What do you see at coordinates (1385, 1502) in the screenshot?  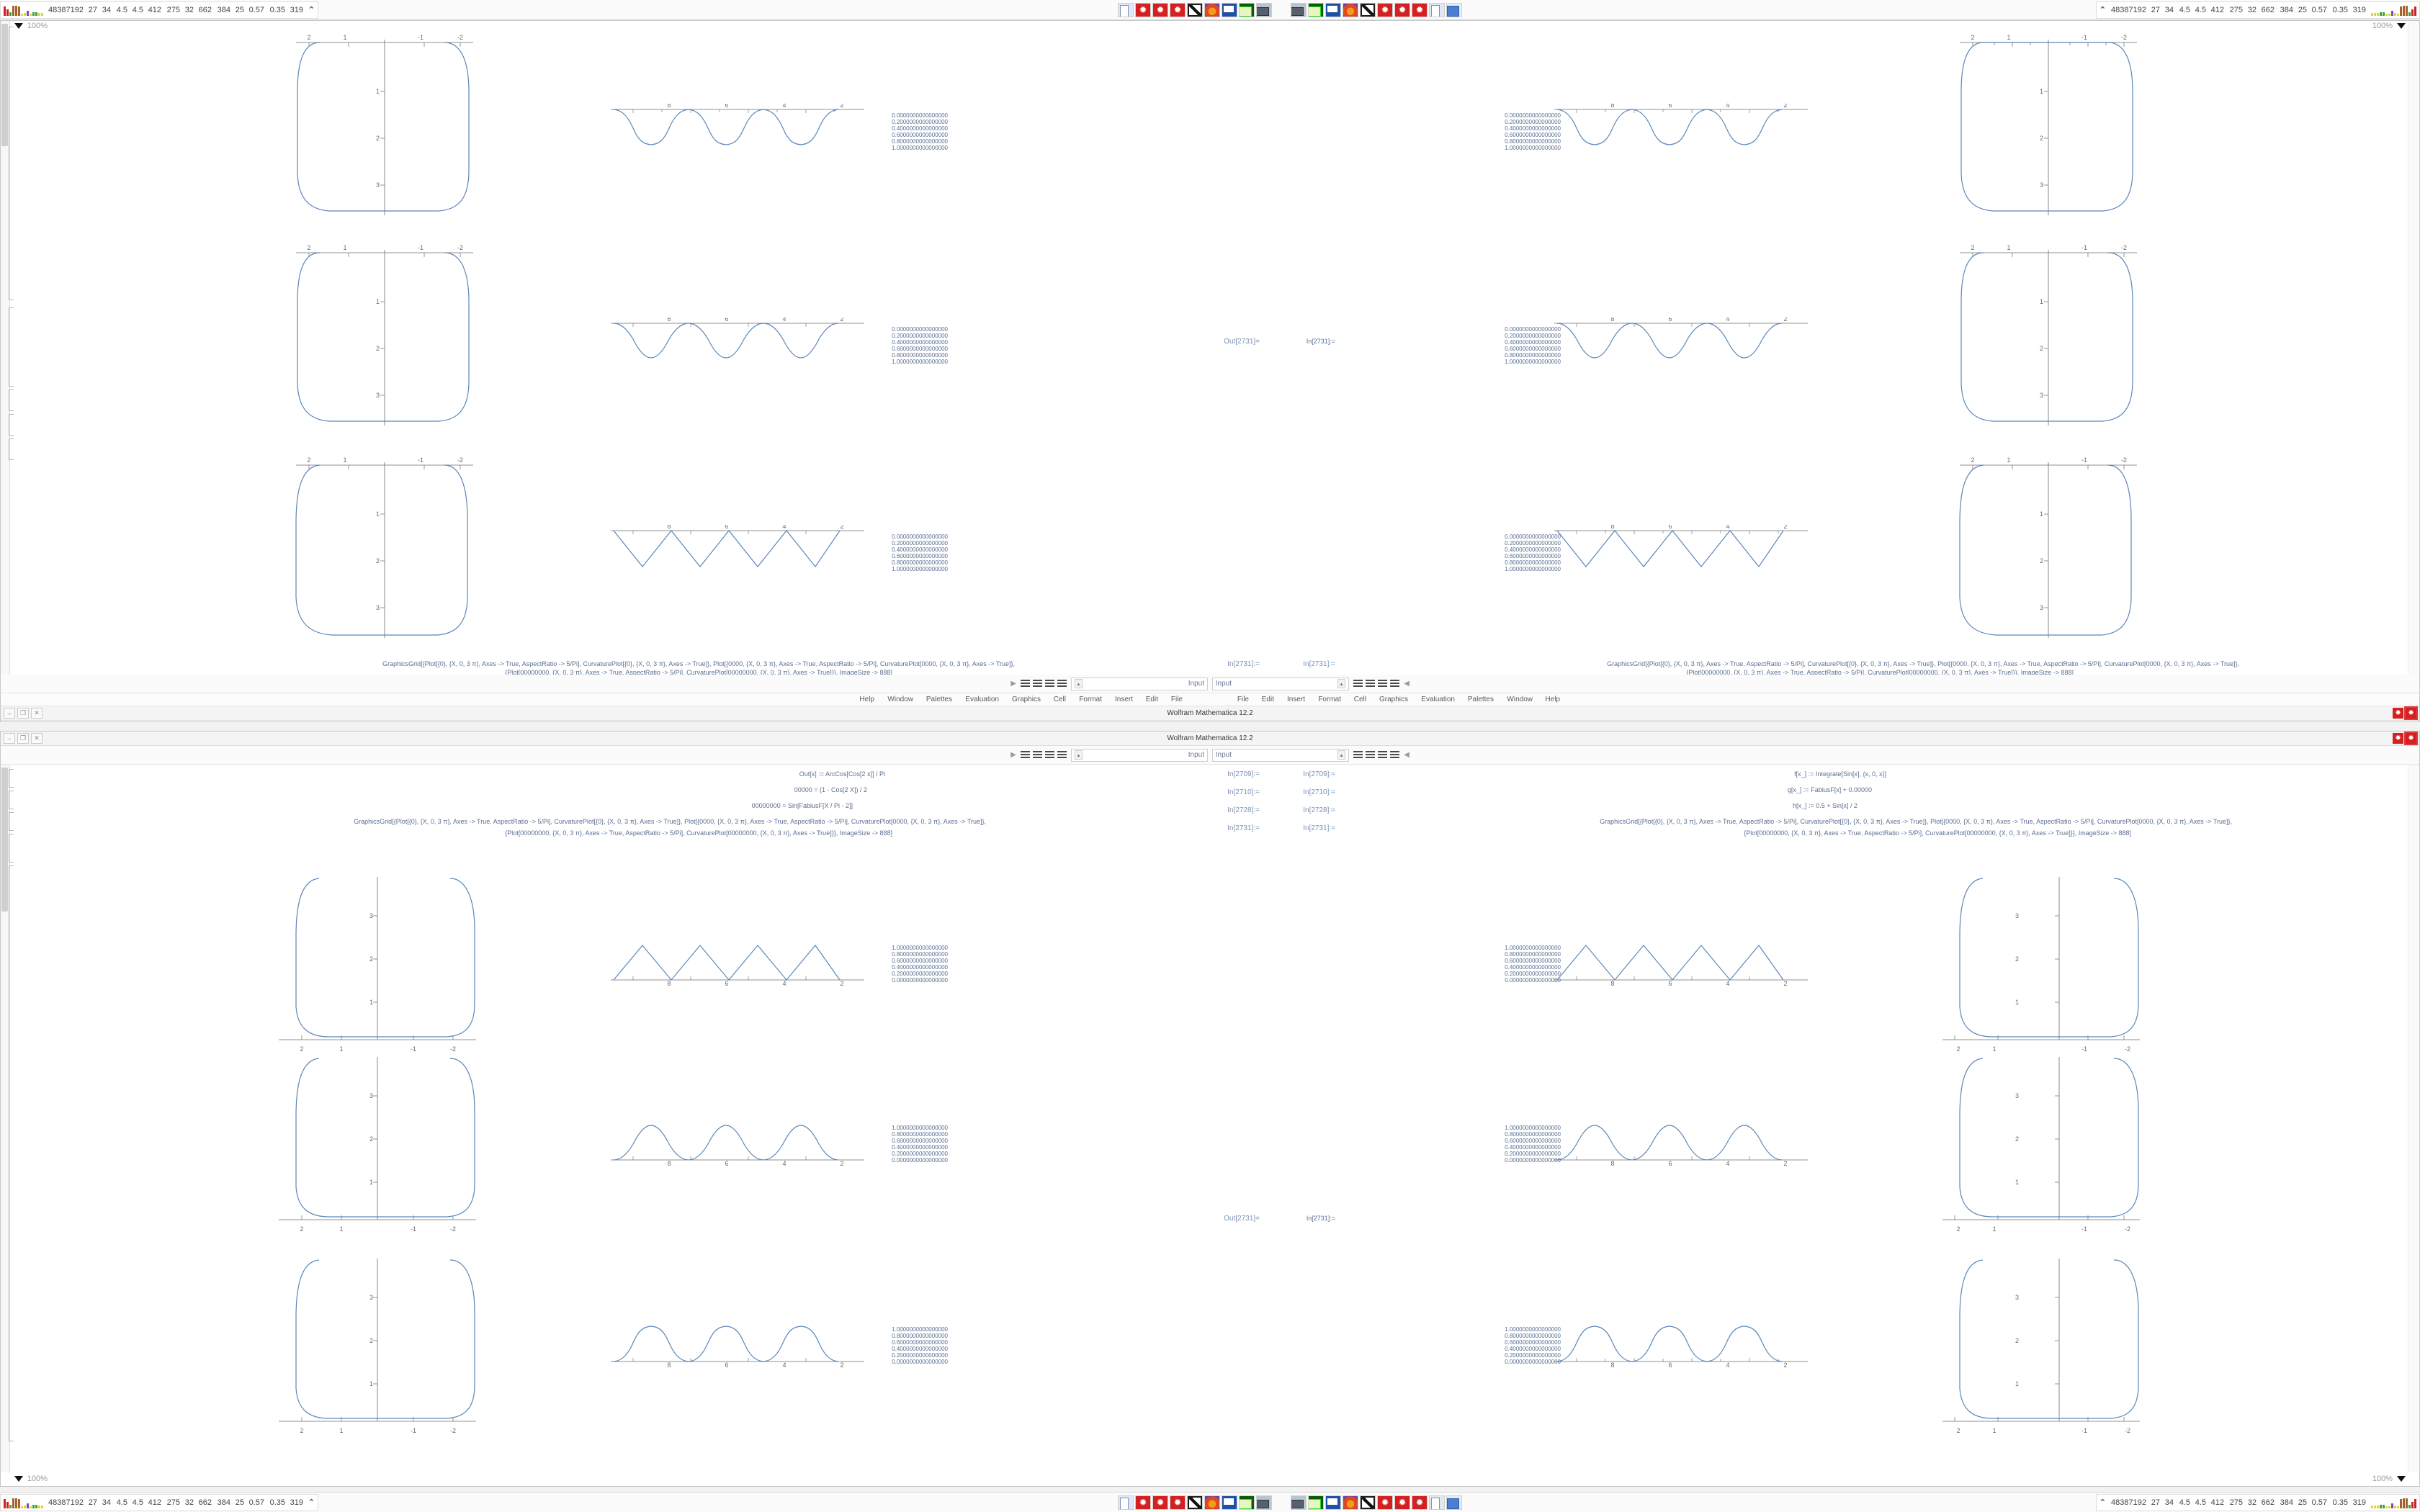 I see `app-icon-mathematica-b3` at bounding box center [1385, 1502].